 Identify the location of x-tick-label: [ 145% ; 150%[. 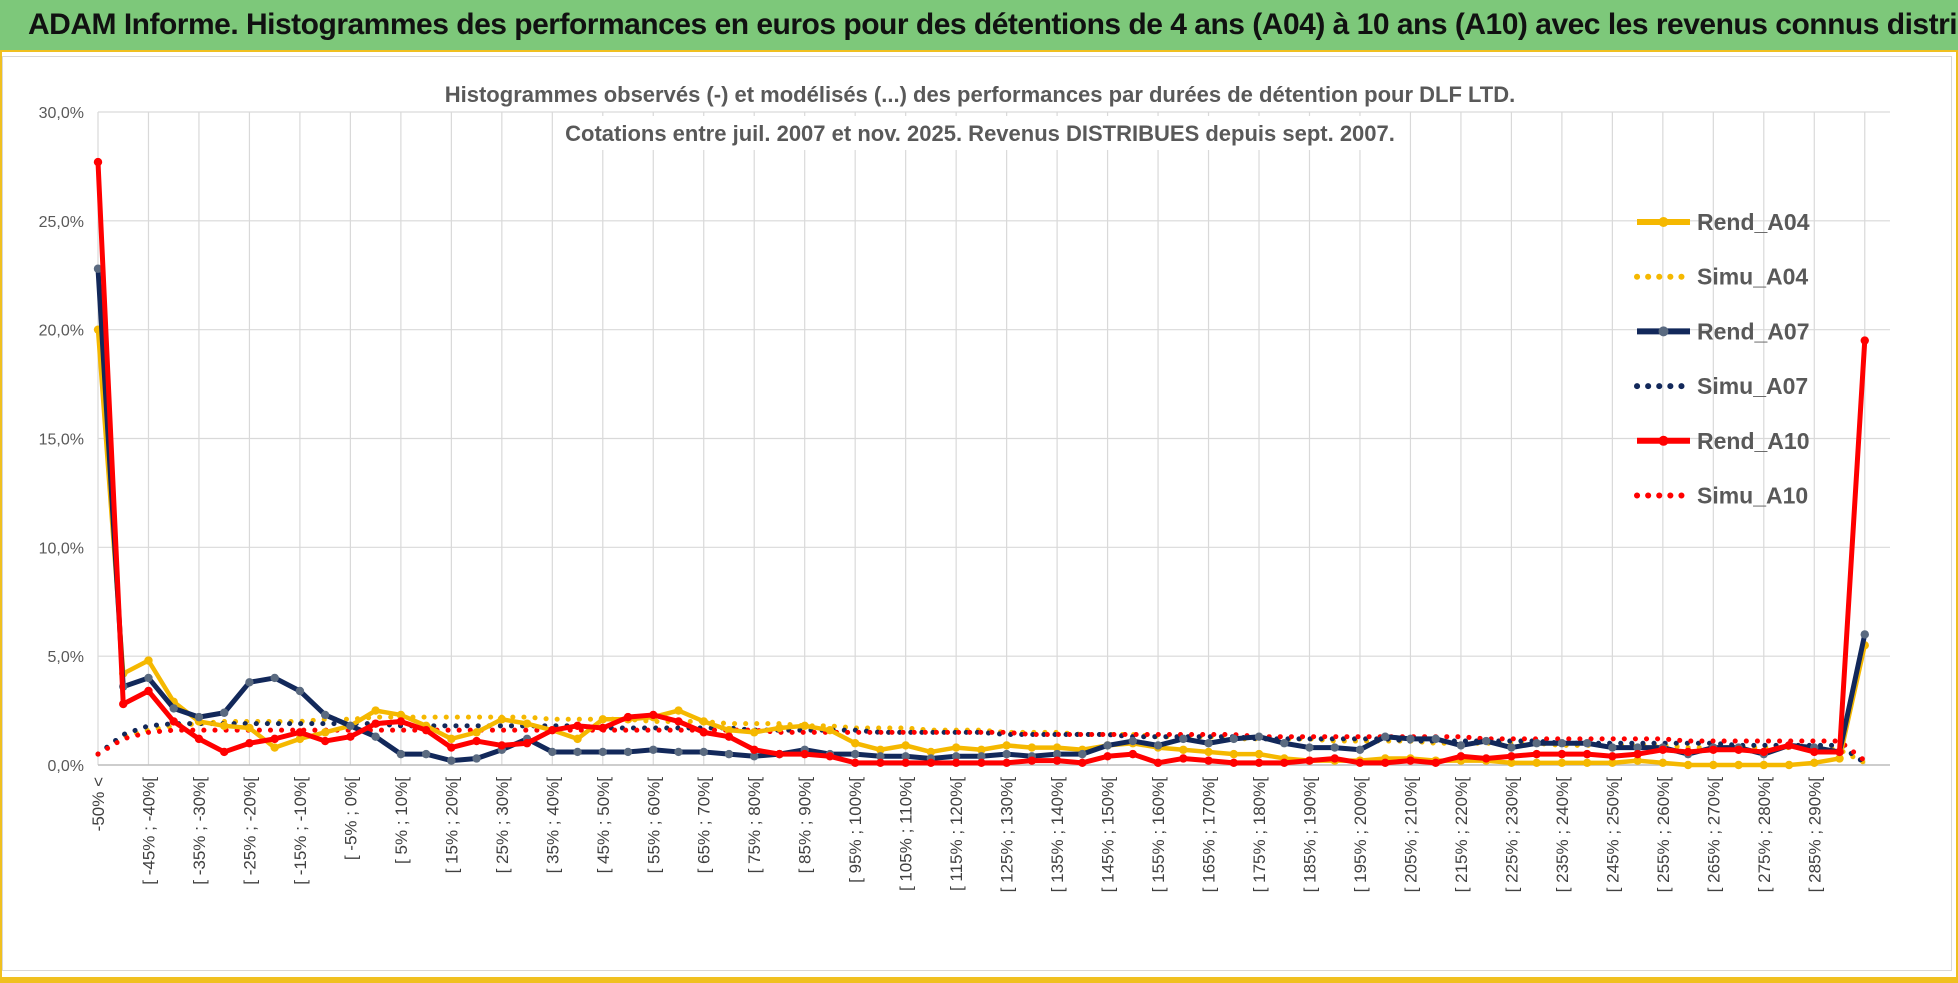
(1108, 835).